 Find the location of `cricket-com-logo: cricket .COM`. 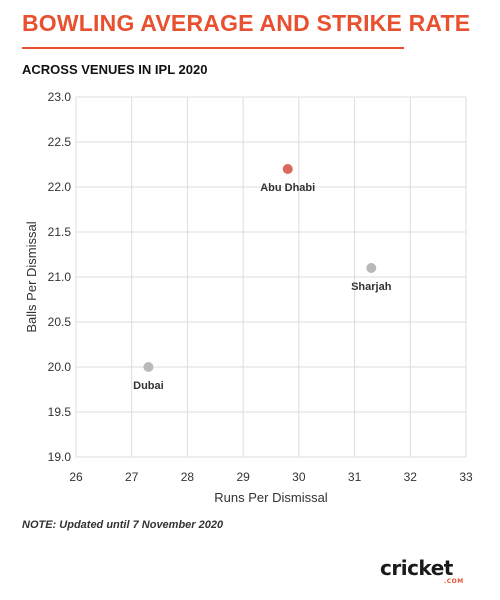

cricket-com-logo: cricket .COM is located at coordinates (426, 571).